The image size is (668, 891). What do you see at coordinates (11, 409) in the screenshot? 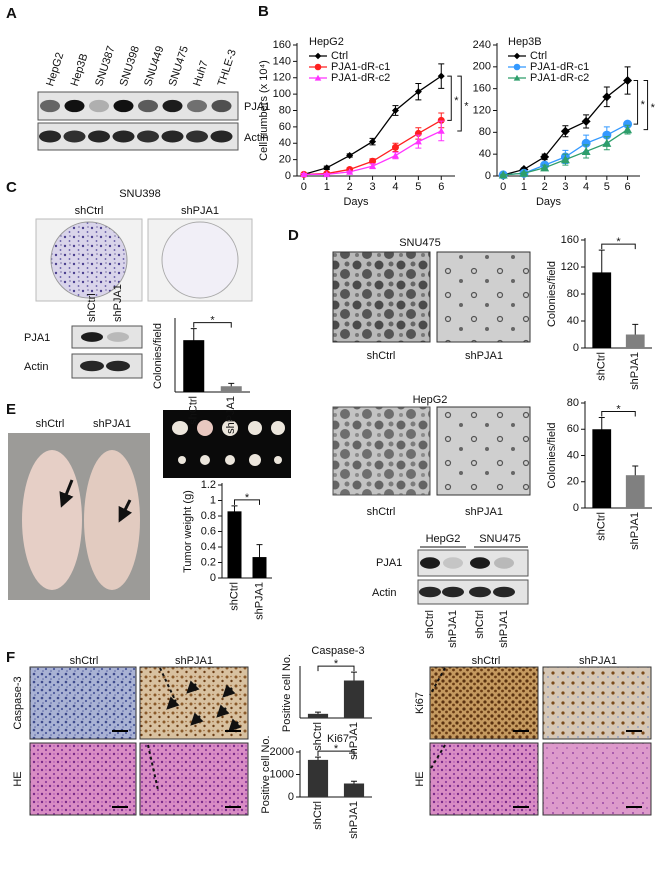
I see `panel-label: E` at bounding box center [11, 409].